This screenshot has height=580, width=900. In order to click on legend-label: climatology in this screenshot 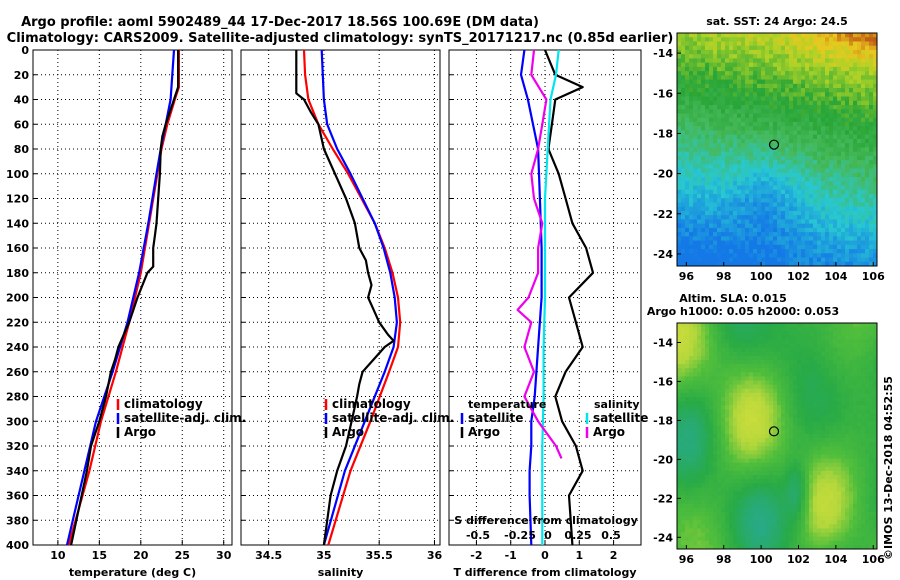, I will do `click(371, 404)`.